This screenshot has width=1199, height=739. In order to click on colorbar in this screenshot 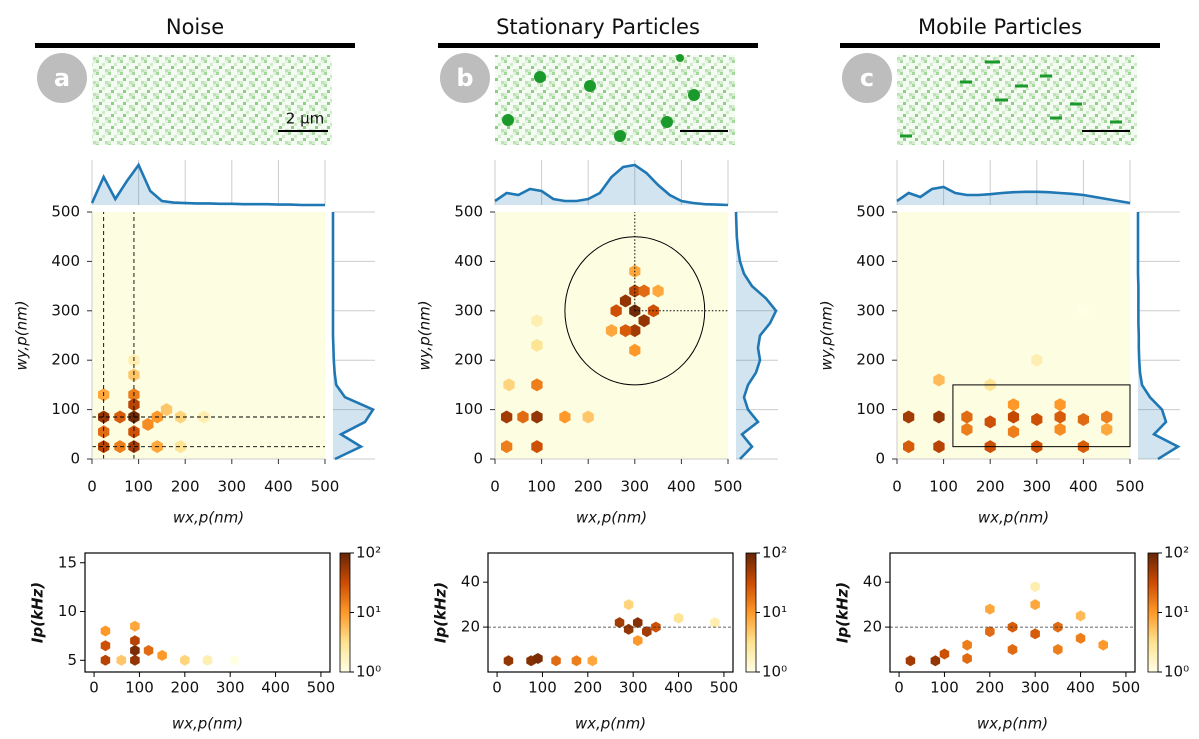, I will do `click(1153, 612)`.